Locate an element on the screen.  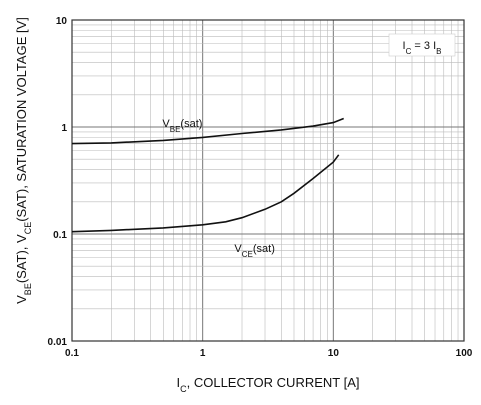
label-text: = 3 I is located at coordinates (423, 46).